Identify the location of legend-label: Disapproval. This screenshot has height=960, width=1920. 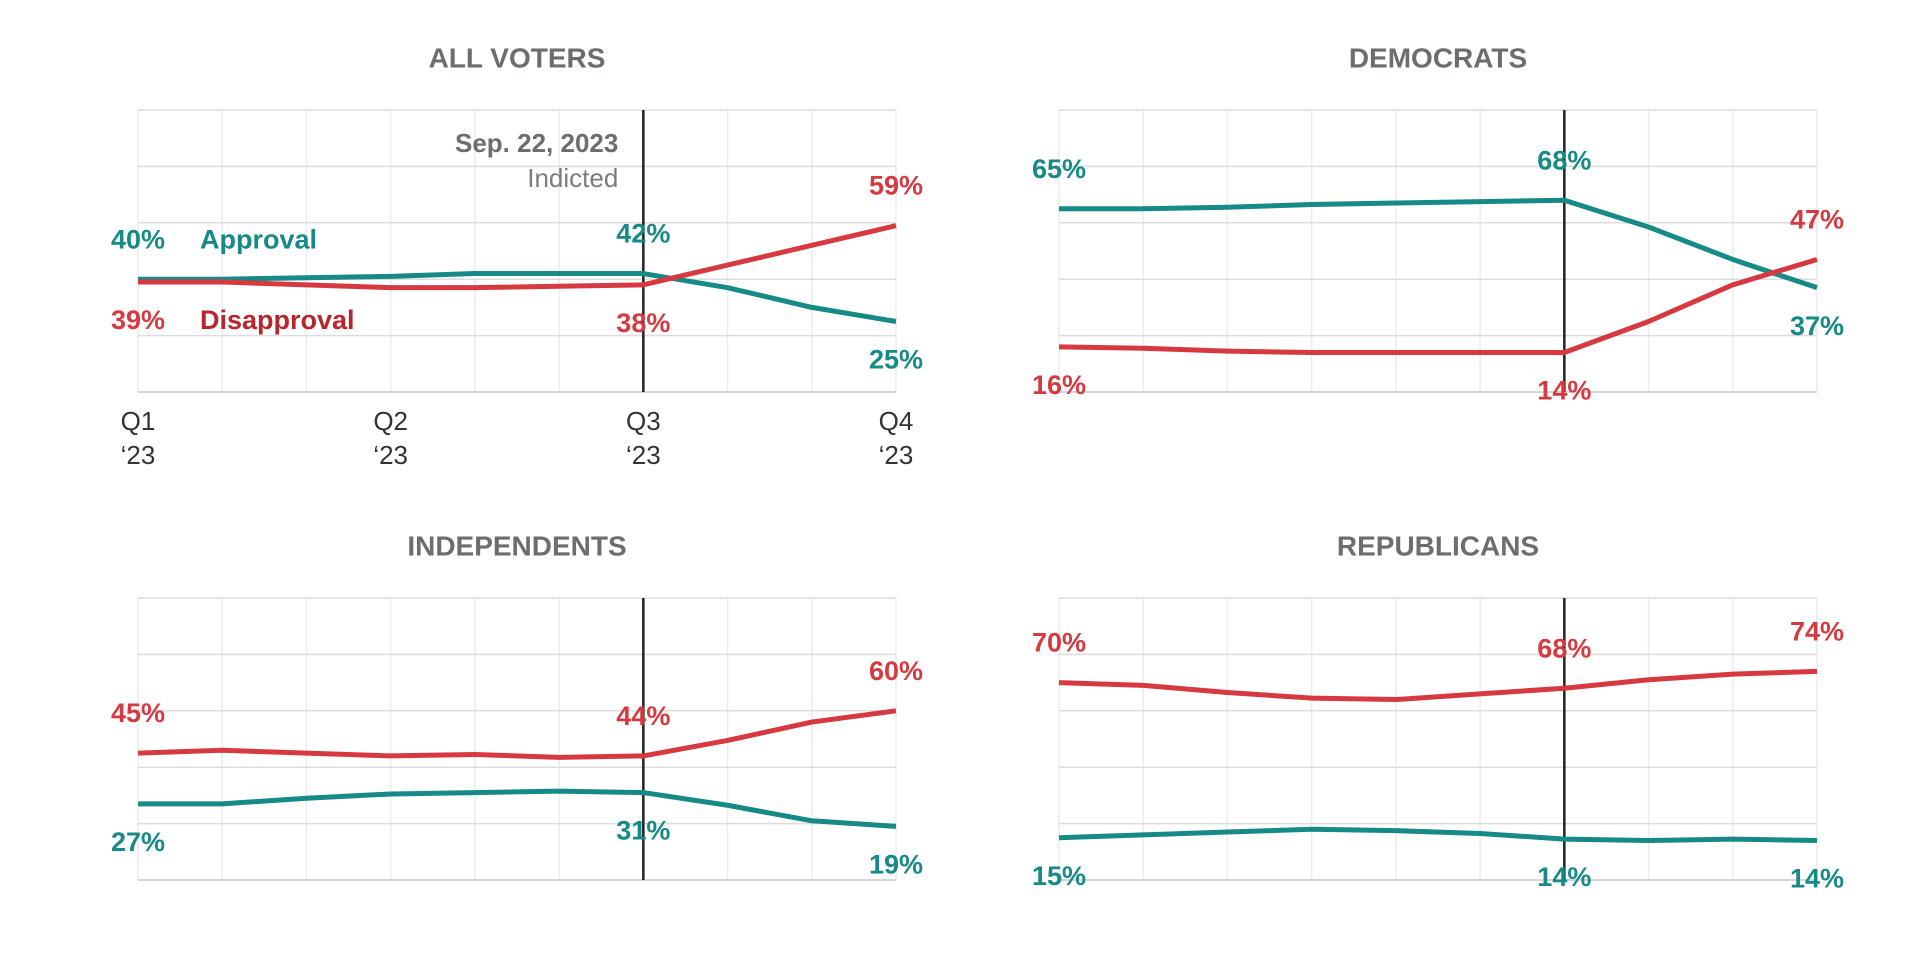
(277, 320).